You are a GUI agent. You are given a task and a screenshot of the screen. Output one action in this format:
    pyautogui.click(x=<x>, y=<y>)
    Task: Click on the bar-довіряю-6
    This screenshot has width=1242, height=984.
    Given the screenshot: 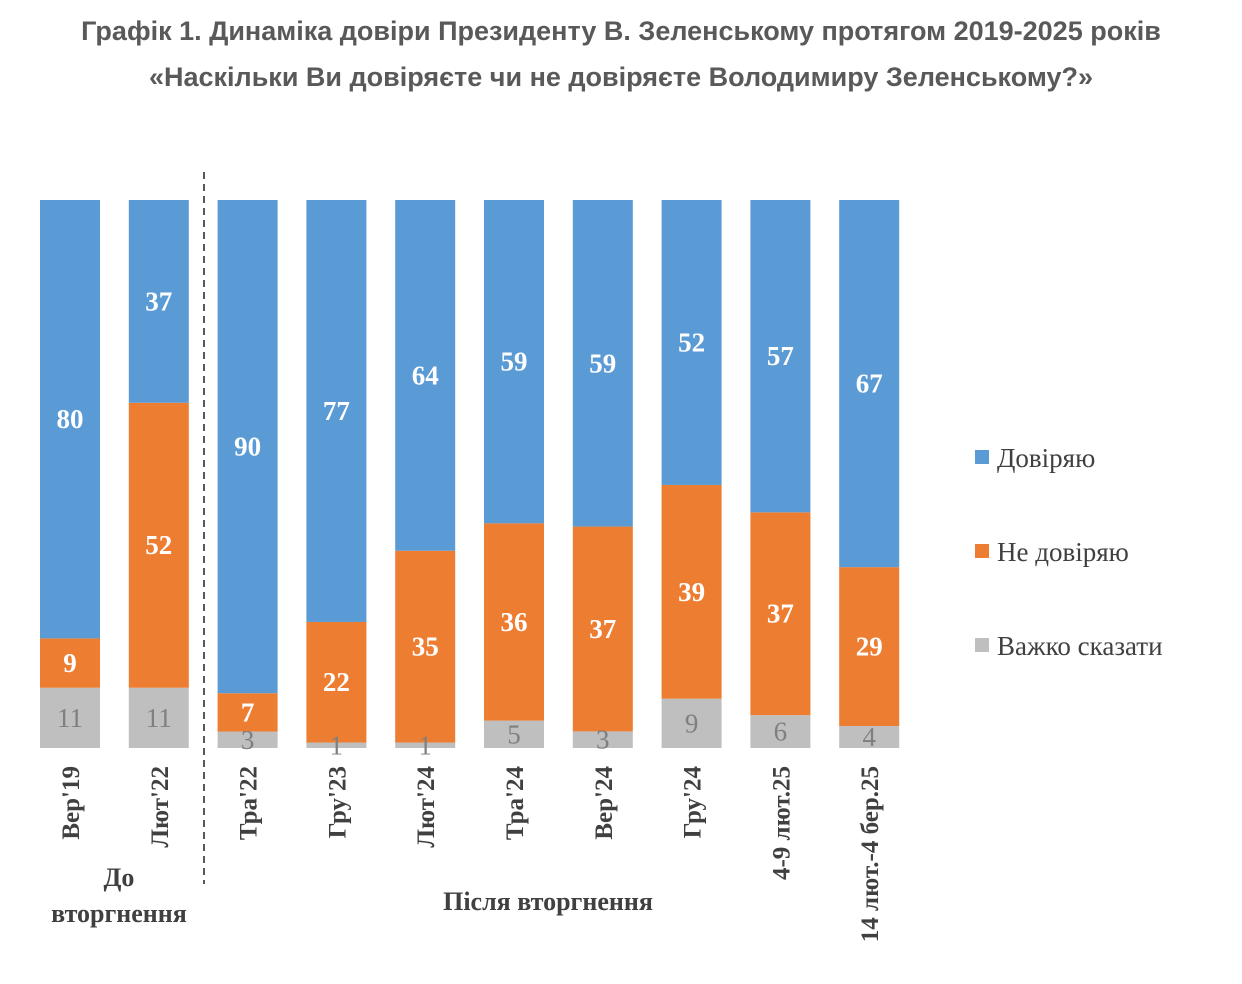 What is the action you would take?
    pyautogui.click(x=602, y=363)
    